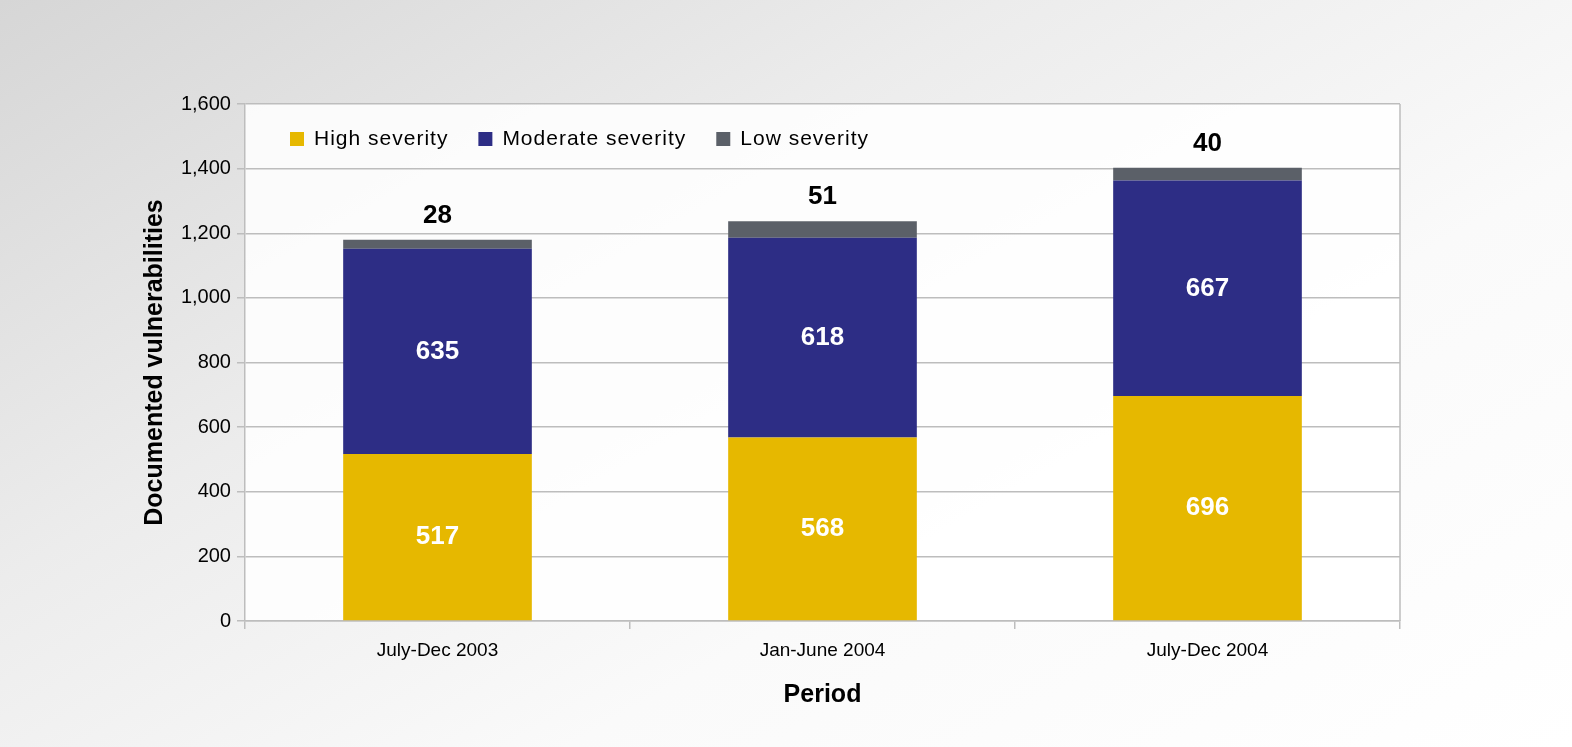  What do you see at coordinates (822, 649) in the screenshot?
I see `x-tick-label: Jan-June 2004` at bounding box center [822, 649].